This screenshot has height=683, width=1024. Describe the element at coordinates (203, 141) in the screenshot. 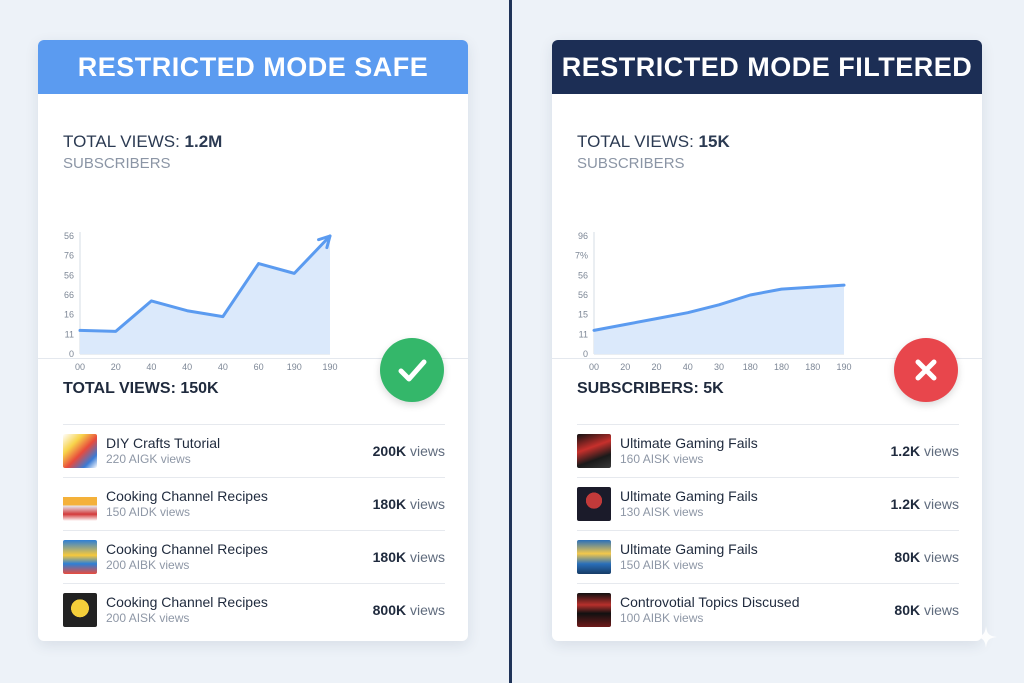

I see `total-views-value: 1.2M` at that location.